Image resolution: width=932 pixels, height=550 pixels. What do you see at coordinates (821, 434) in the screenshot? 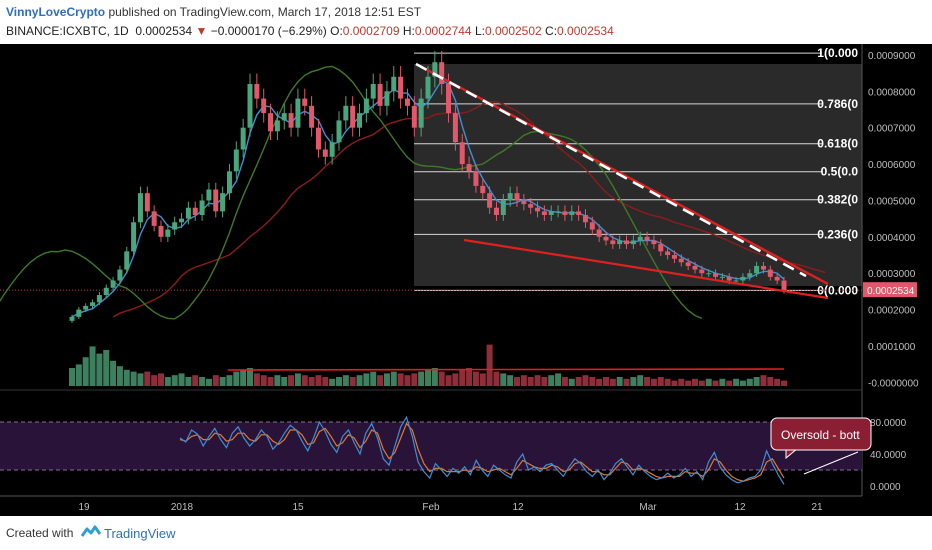
I see `annotation-box` at bounding box center [821, 434].